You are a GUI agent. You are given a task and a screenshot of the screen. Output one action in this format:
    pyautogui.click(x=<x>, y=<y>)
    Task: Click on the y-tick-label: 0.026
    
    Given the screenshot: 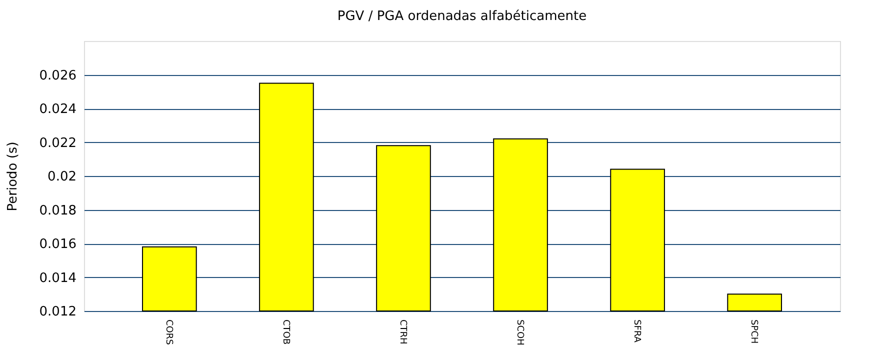 What is the action you would take?
    pyautogui.click(x=57, y=76)
    